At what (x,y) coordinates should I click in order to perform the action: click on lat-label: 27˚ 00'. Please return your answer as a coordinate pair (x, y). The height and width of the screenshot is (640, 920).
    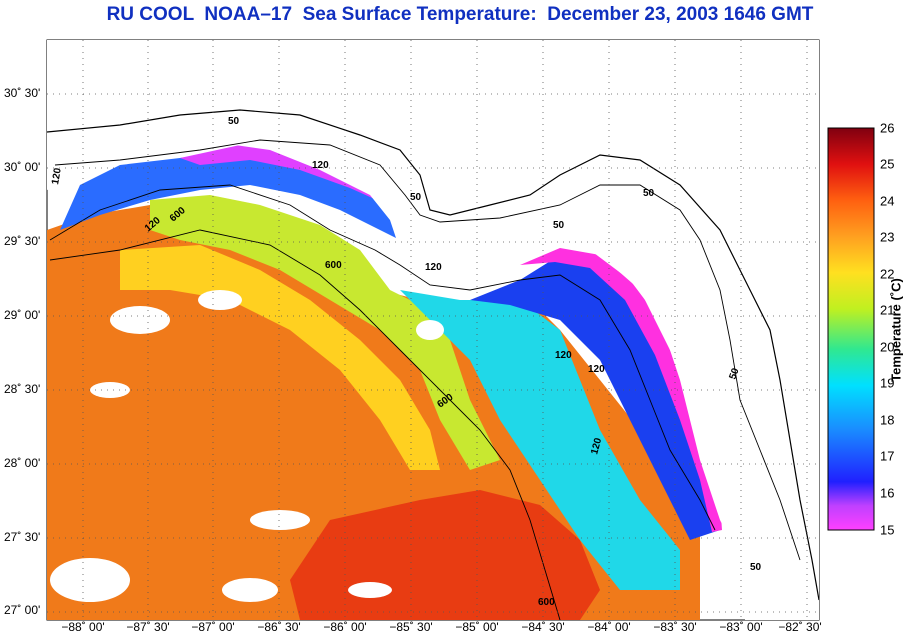
    Looking at the image, I should click on (22, 610).